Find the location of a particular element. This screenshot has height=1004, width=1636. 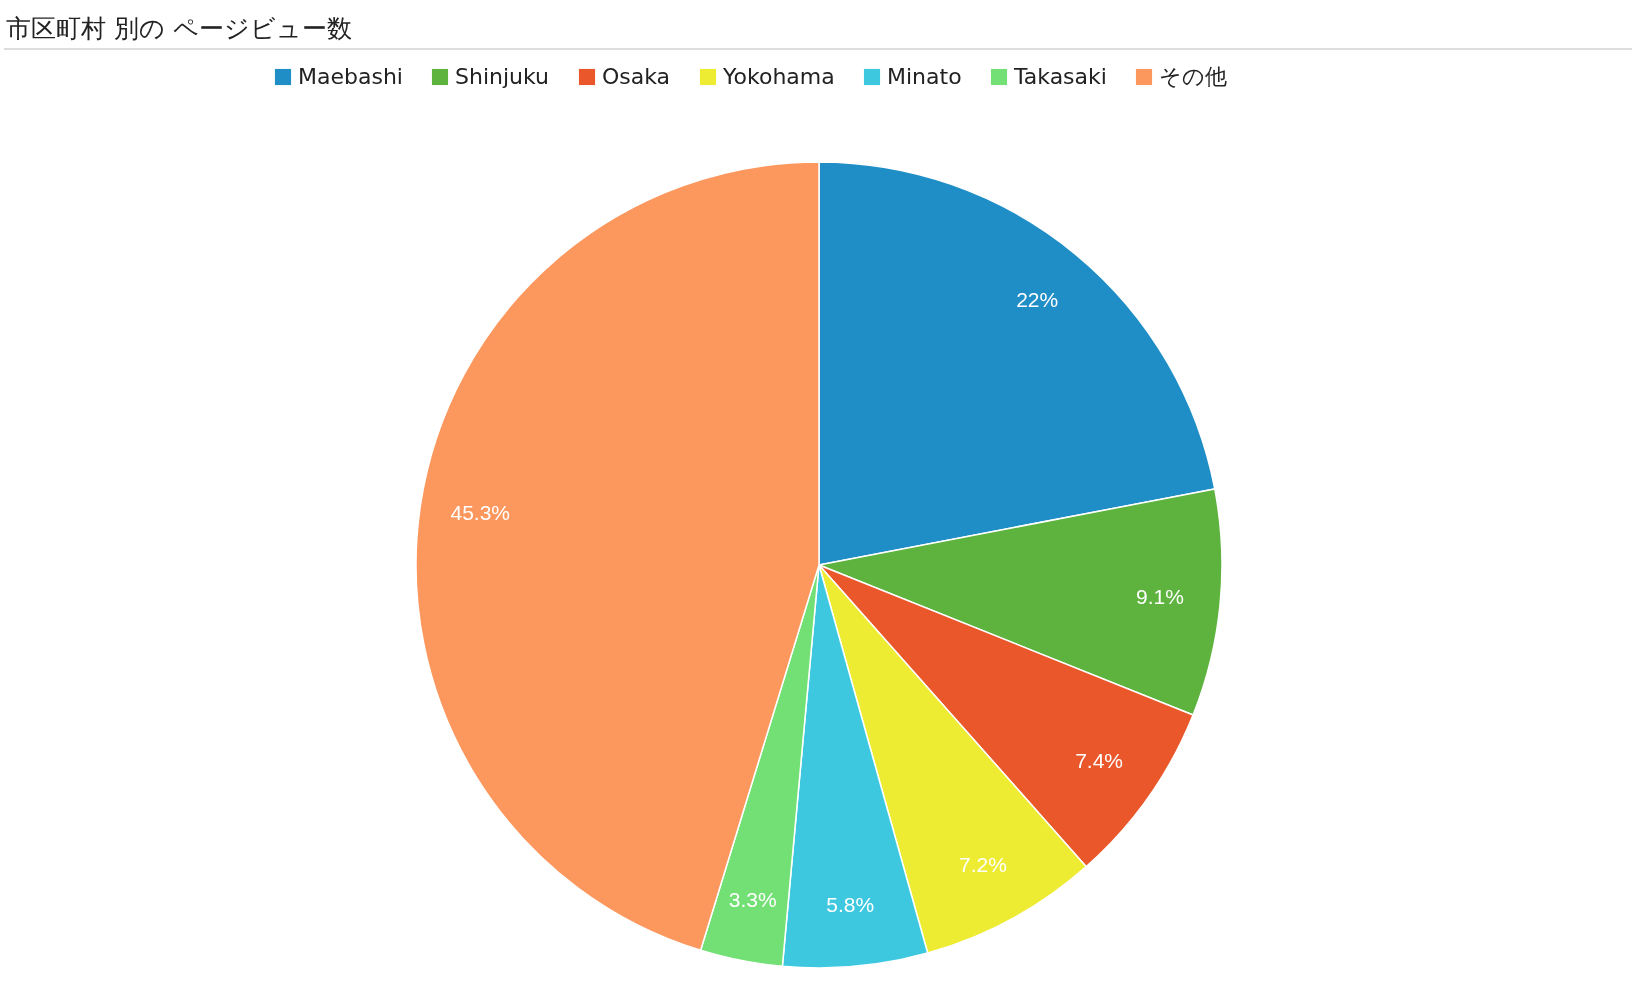

legend-label: Maebashi is located at coordinates (350, 76).